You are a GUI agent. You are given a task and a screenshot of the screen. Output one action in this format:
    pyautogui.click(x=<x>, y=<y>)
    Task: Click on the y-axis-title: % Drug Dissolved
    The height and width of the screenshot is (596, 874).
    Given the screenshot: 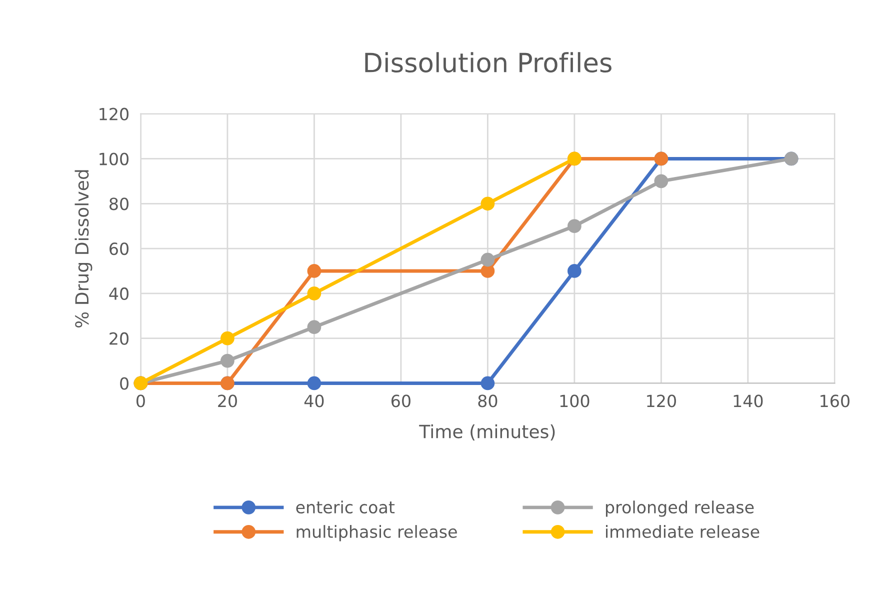 What is the action you would take?
    pyautogui.click(x=83, y=249)
    